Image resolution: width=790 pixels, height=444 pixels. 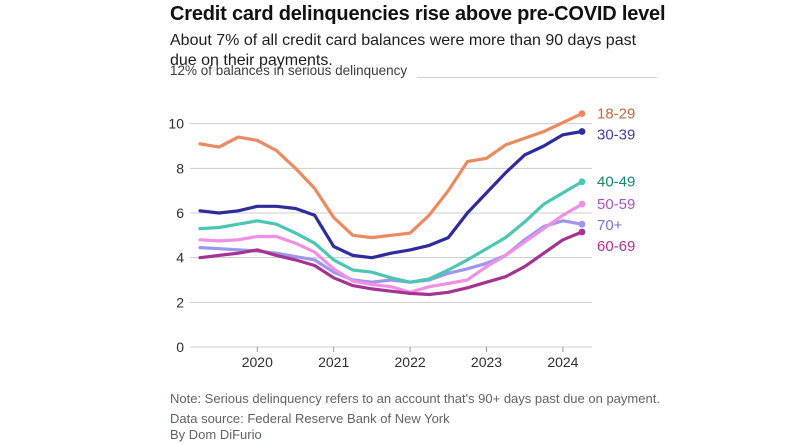 I want to click on series-label-60-69: 60-69, so click(x=616, y=246).